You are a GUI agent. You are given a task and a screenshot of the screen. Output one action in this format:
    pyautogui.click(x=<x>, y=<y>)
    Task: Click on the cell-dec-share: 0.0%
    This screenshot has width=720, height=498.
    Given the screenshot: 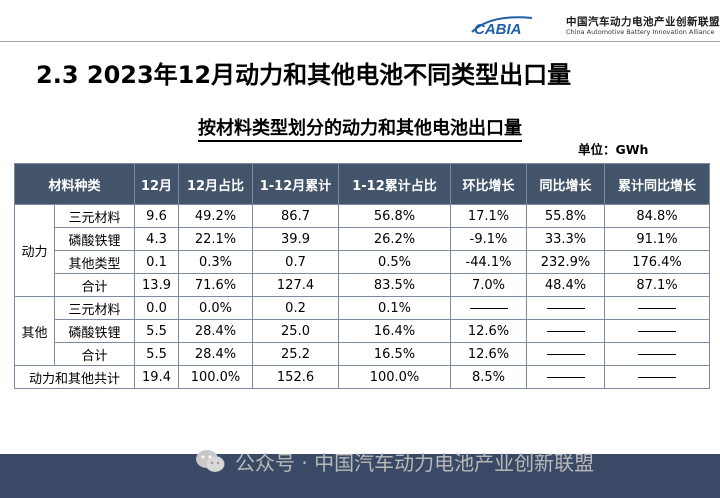 What is the action you would take?
    pyautogui.click(x=216, y=308)
    